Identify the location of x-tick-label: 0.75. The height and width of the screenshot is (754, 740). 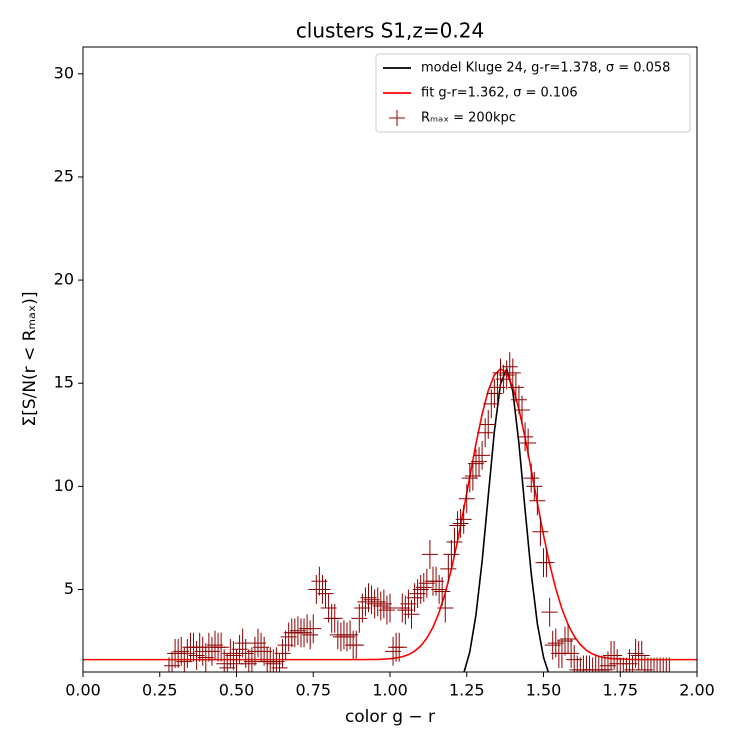
(313, 690).